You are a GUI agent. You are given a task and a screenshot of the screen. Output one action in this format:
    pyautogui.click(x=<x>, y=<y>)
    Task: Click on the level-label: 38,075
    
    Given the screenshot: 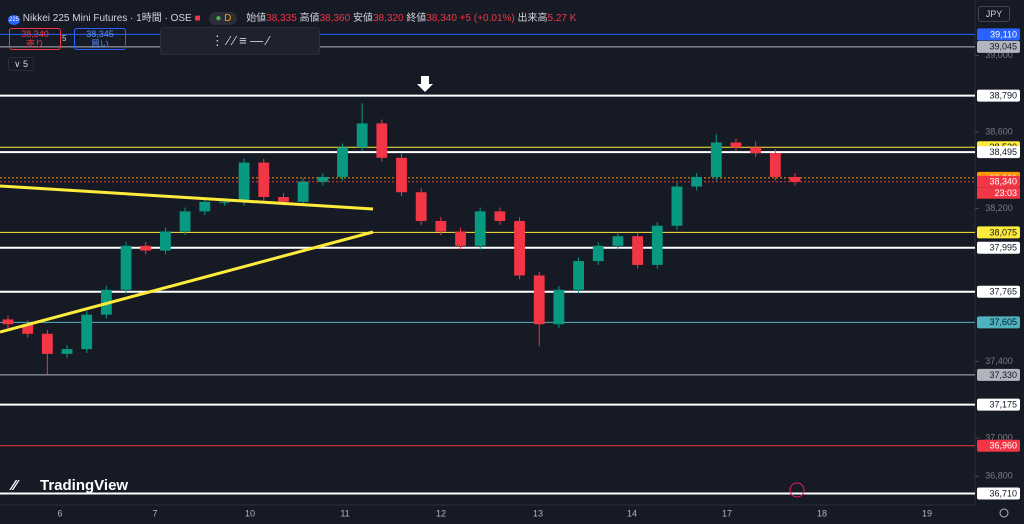 What is the action you would take?
    pyautogui.click(x=1003, y=232)
    